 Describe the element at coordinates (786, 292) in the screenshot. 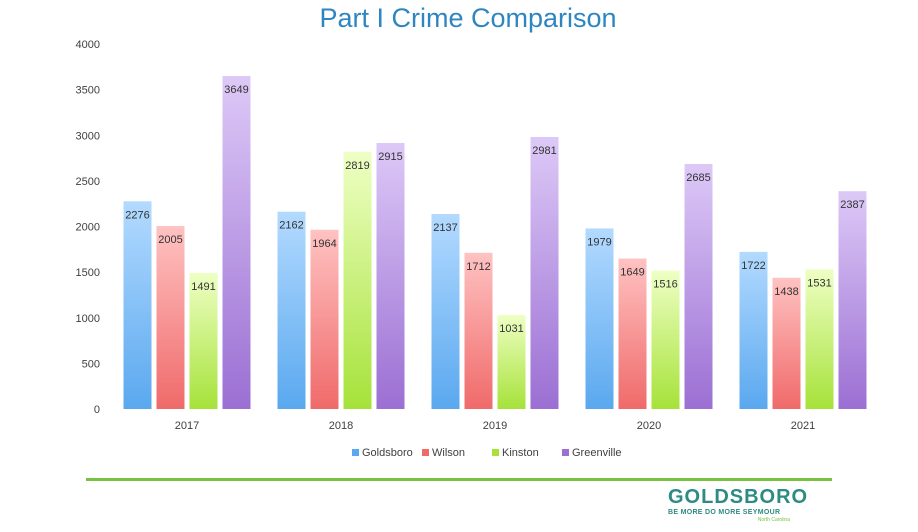

I see `data-label: 1438` at that location.